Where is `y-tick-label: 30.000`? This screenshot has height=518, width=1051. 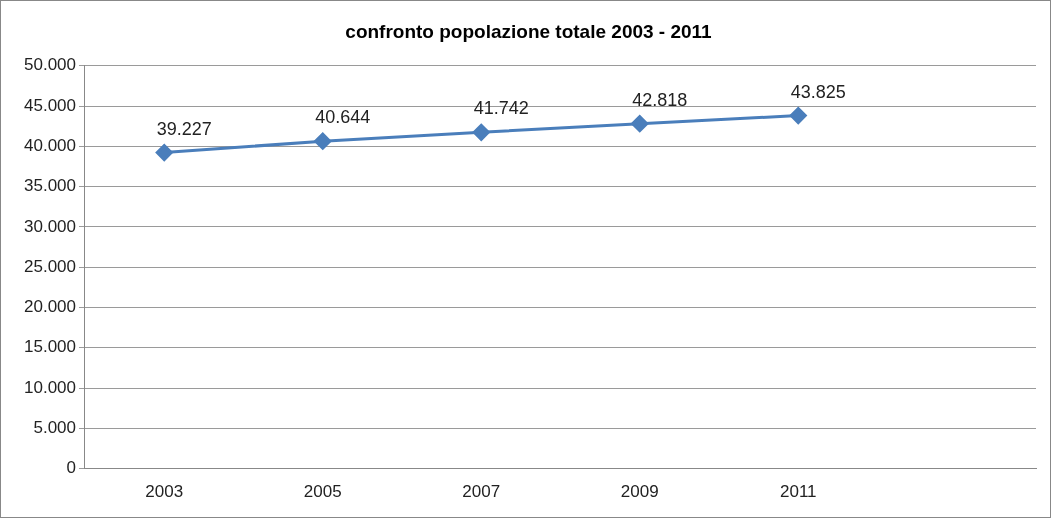 y-tick-label: 30.000 is located at coordinates (50, 226).